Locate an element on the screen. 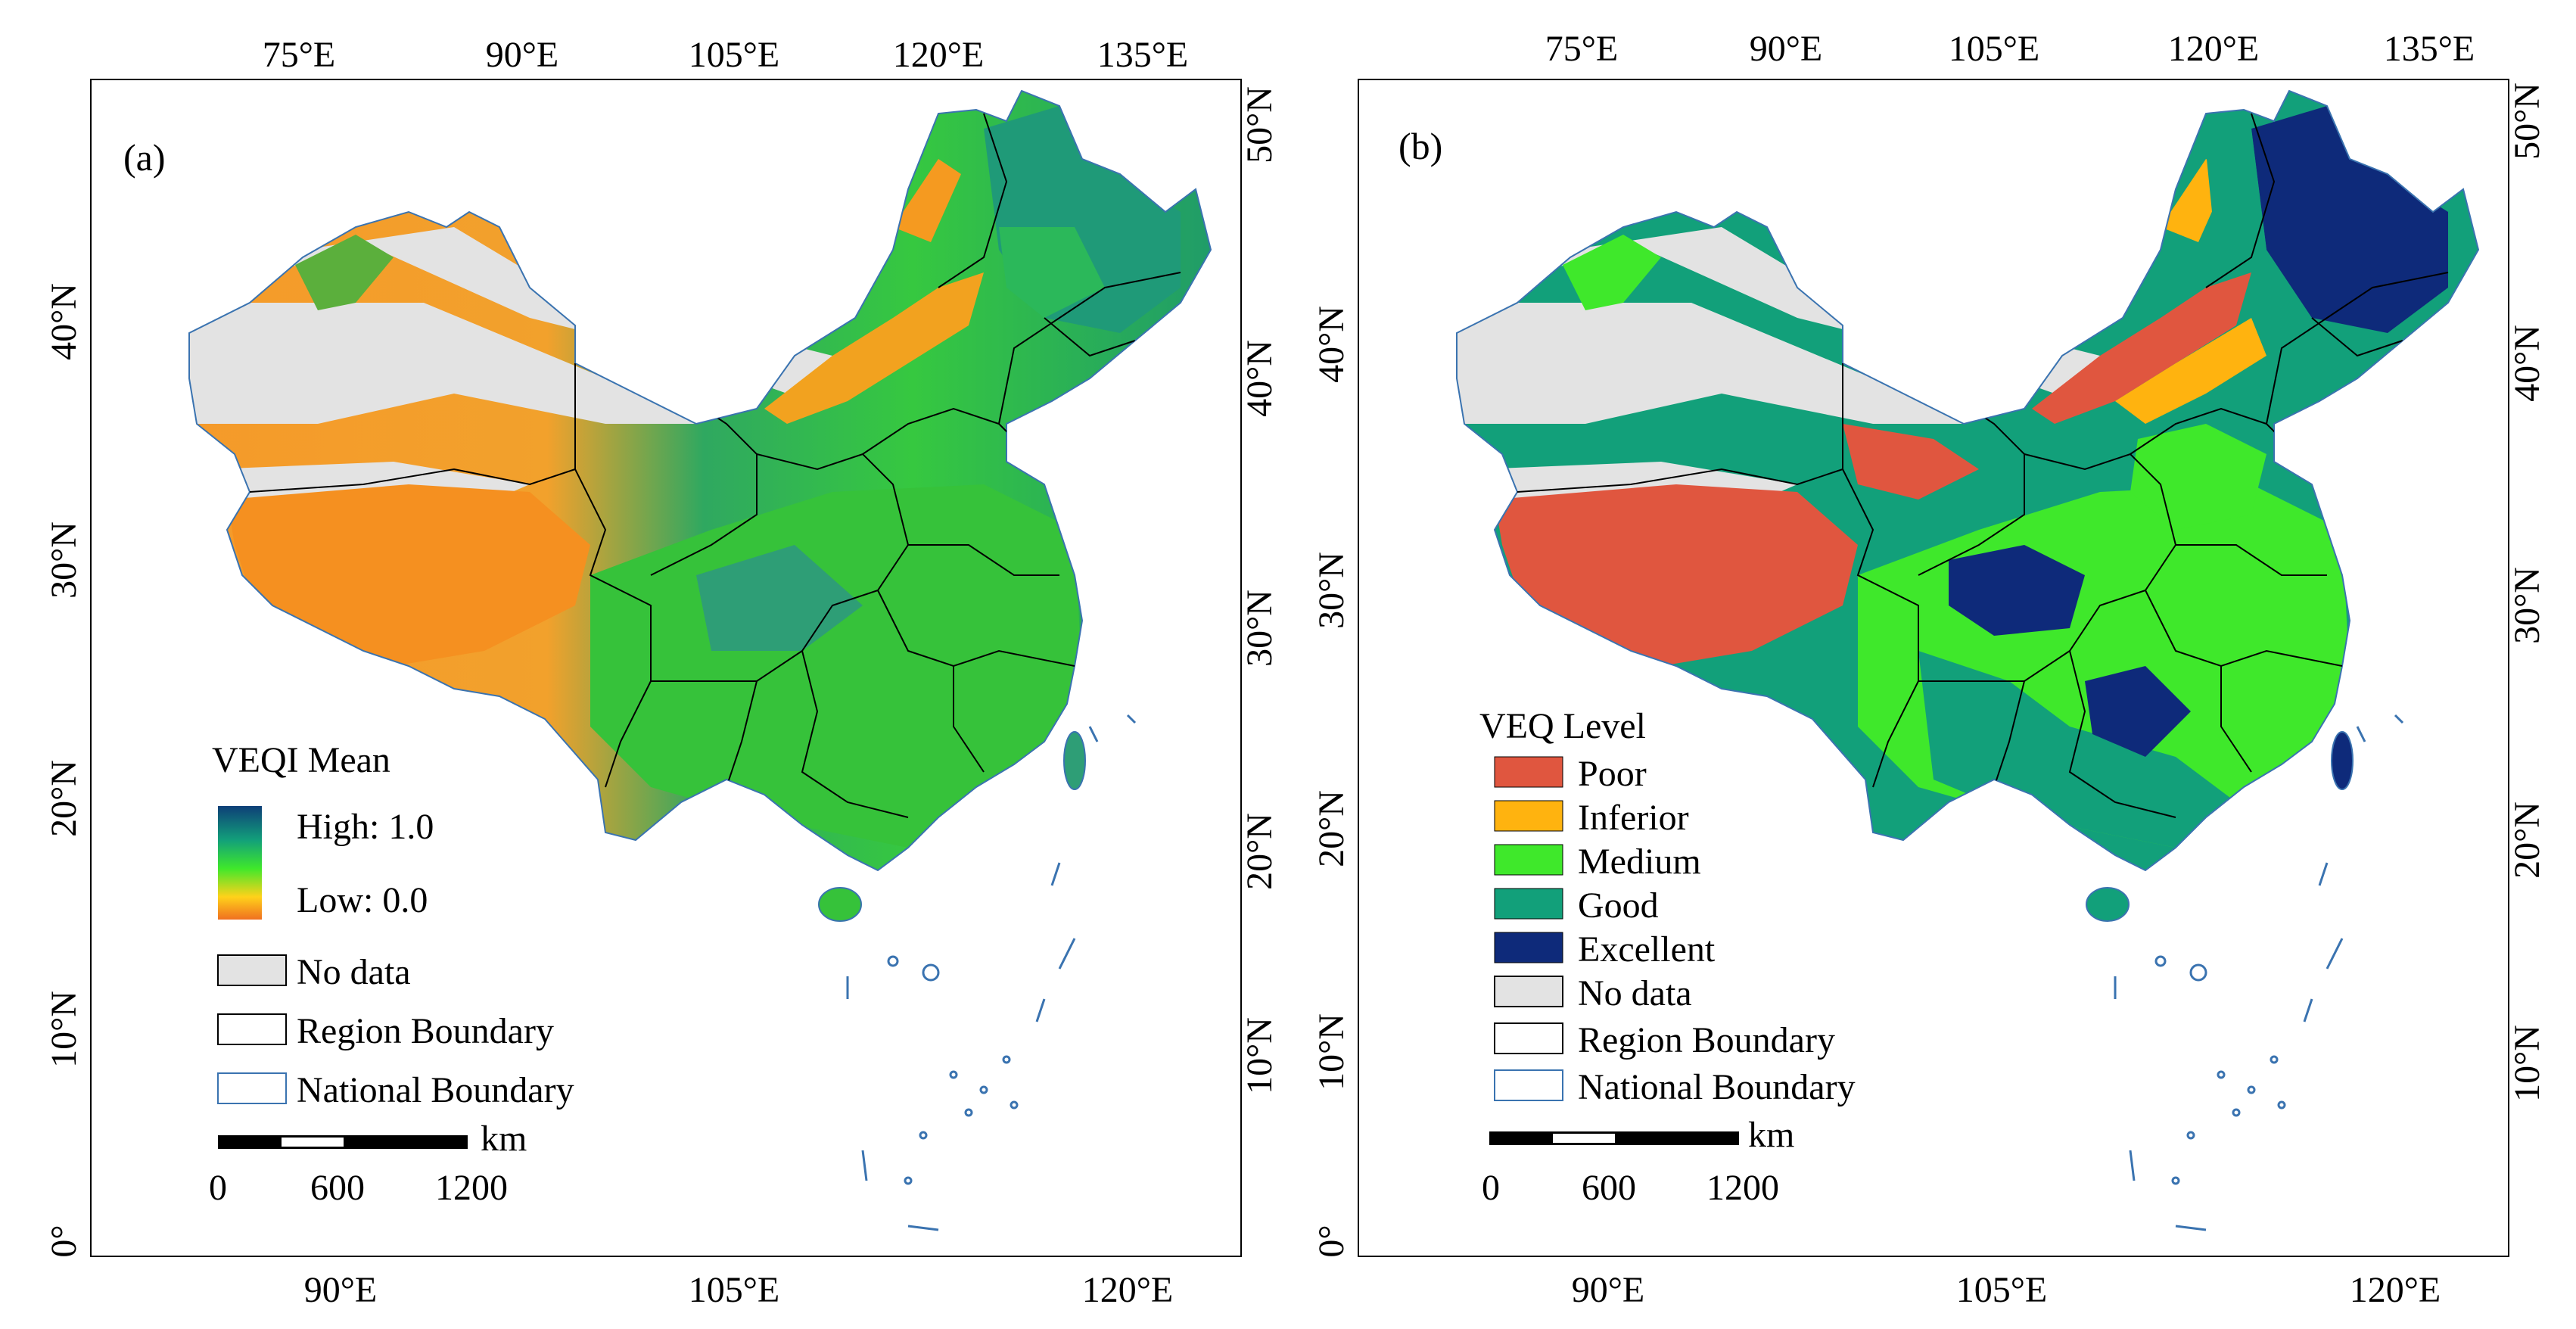  legend-swatch-inferior is located at coordinates (1528, 816).